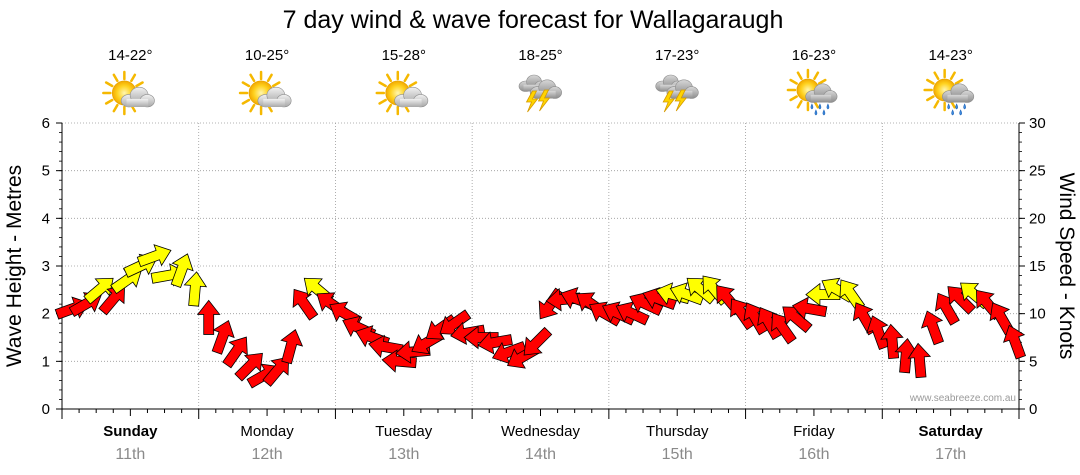 This screenshot has width=1080, height=475. Describe the element at coordinates (46, 171) in the screenshot. I see `left-tick-label: 5` at that location.